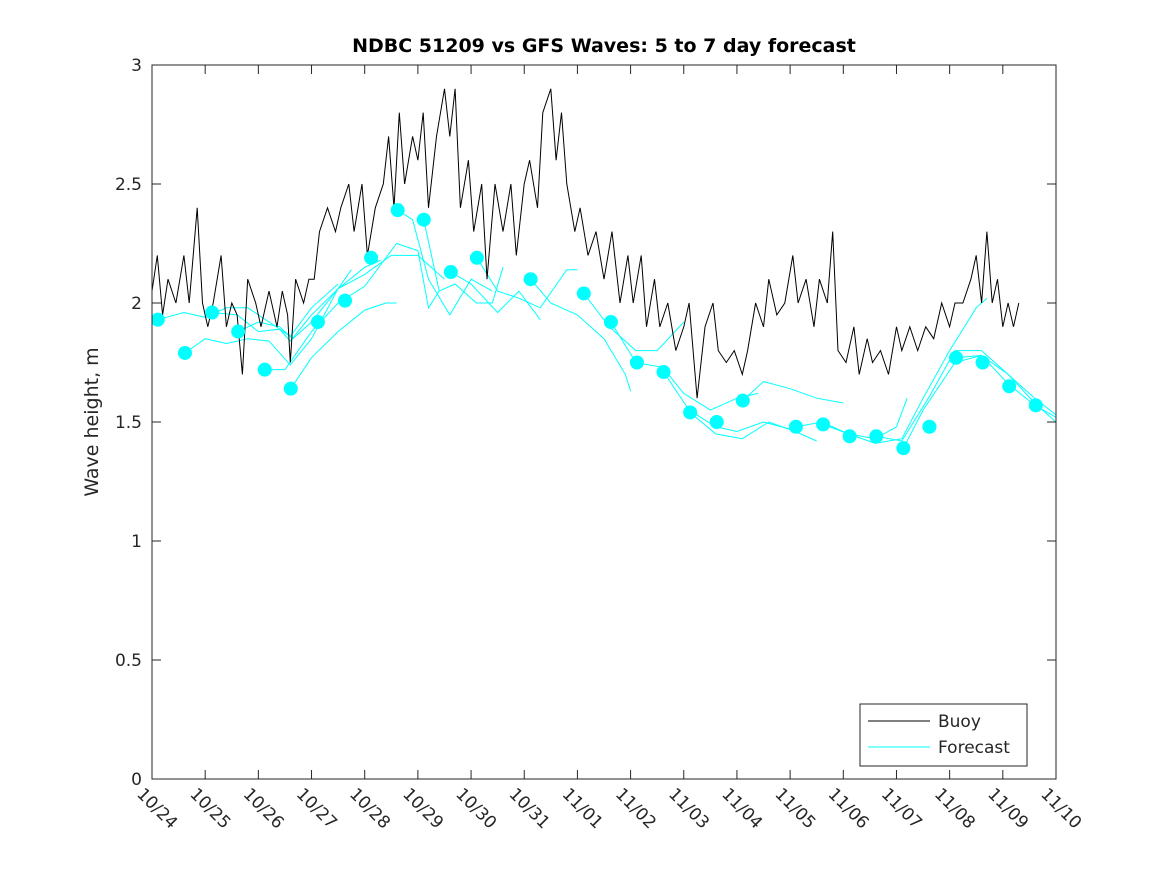 The width and height of the screenshot is (1167, 875). I want to click on x-tick-label: 10/29, so click(422, 808).